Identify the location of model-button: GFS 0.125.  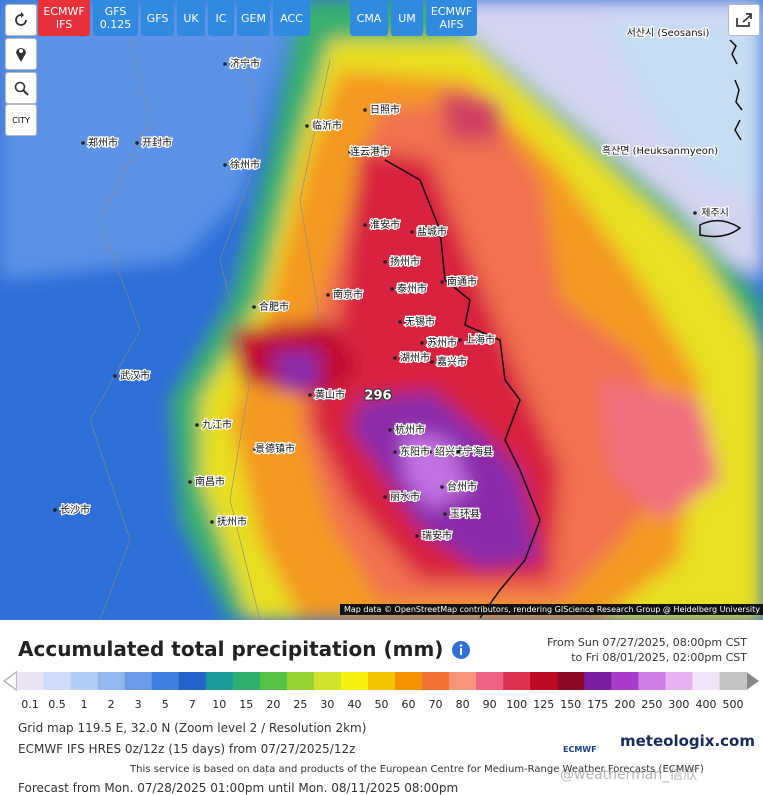
(115, 18).